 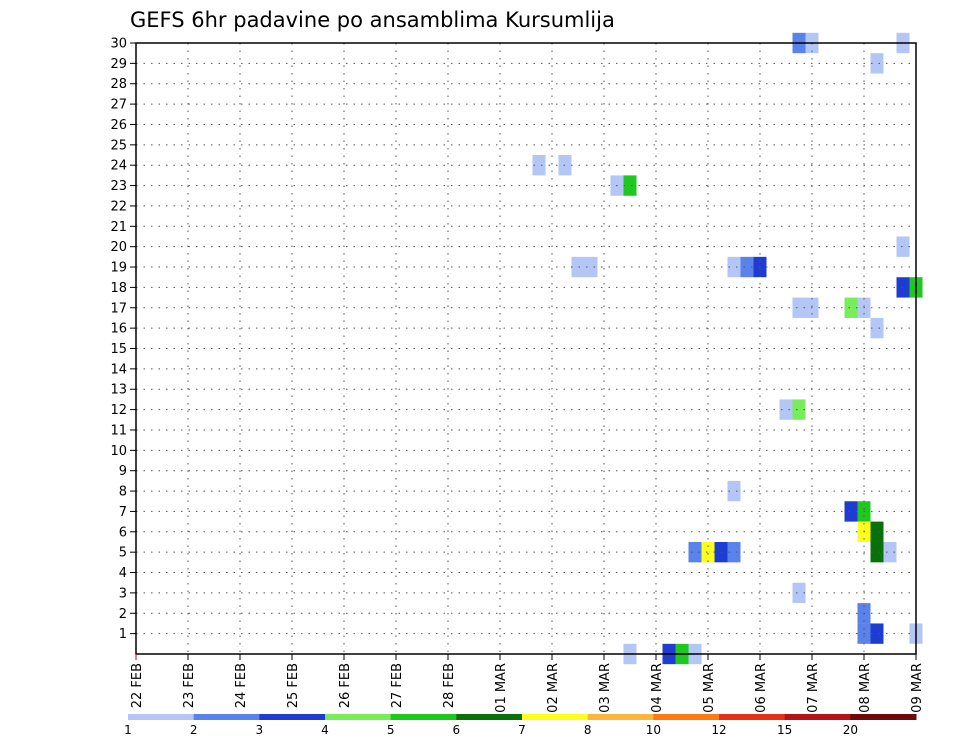 I want to click on y-tick-label: 4, so click(x=123, y=573).